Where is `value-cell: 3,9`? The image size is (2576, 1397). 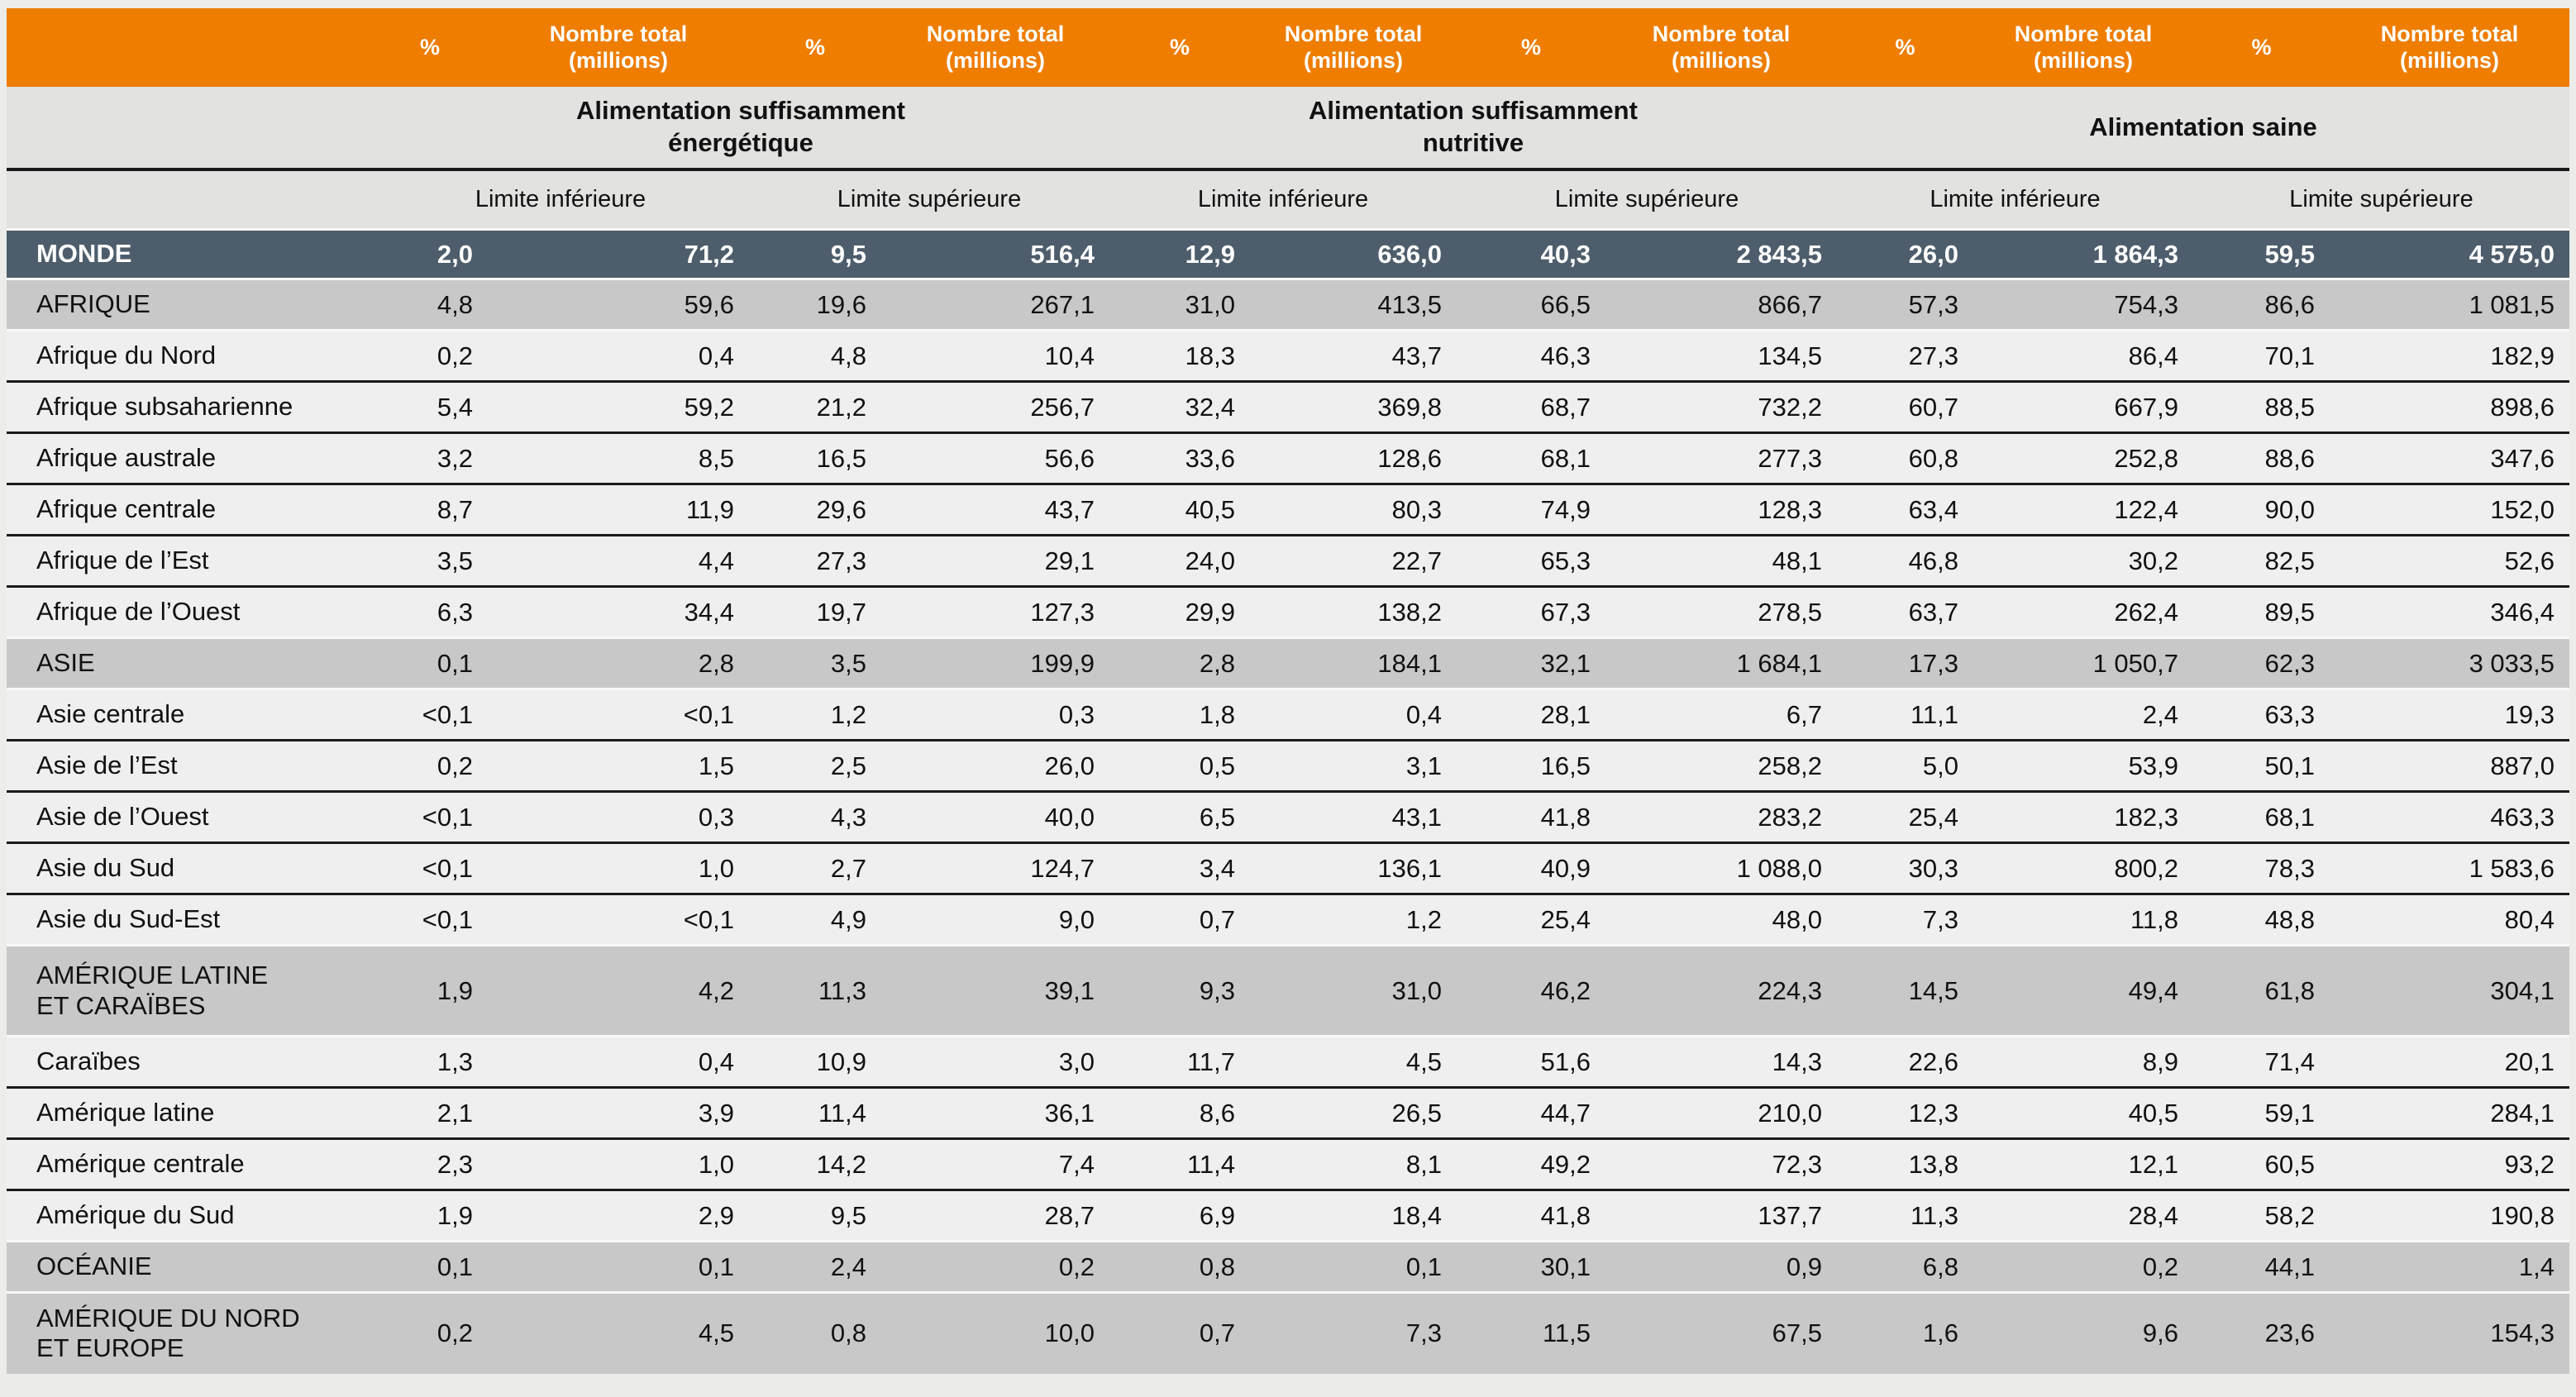
value-cell: 3,9 is located at coordinates (618, 1112).